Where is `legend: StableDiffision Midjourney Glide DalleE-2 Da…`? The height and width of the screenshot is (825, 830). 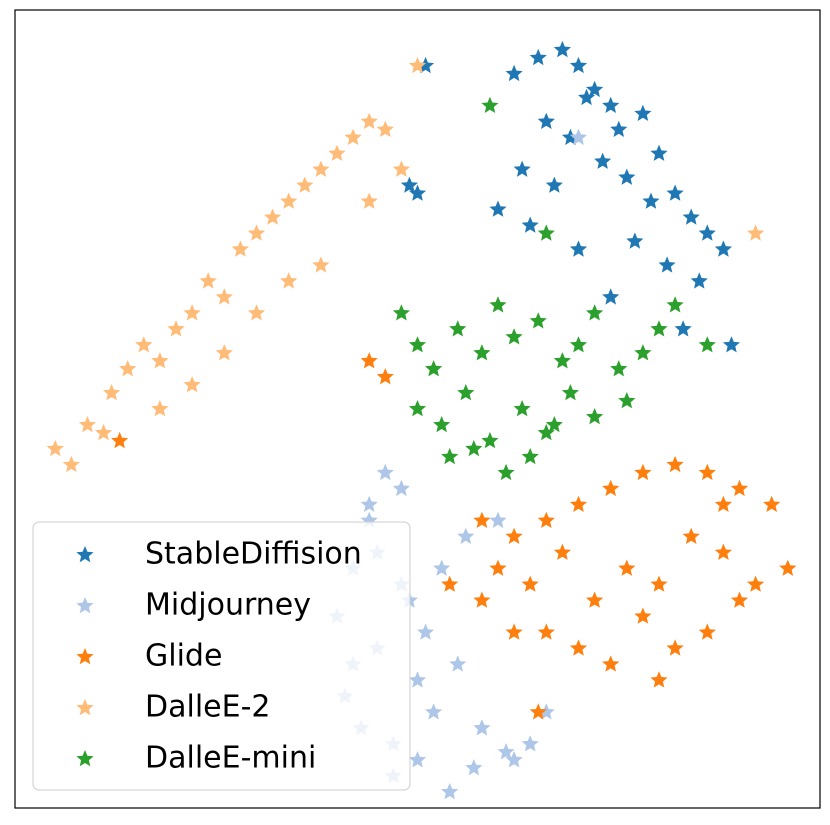 legend: StableDiffision Midjourney Glide DalleE-2 Da… is located at coordinates (219, 656).